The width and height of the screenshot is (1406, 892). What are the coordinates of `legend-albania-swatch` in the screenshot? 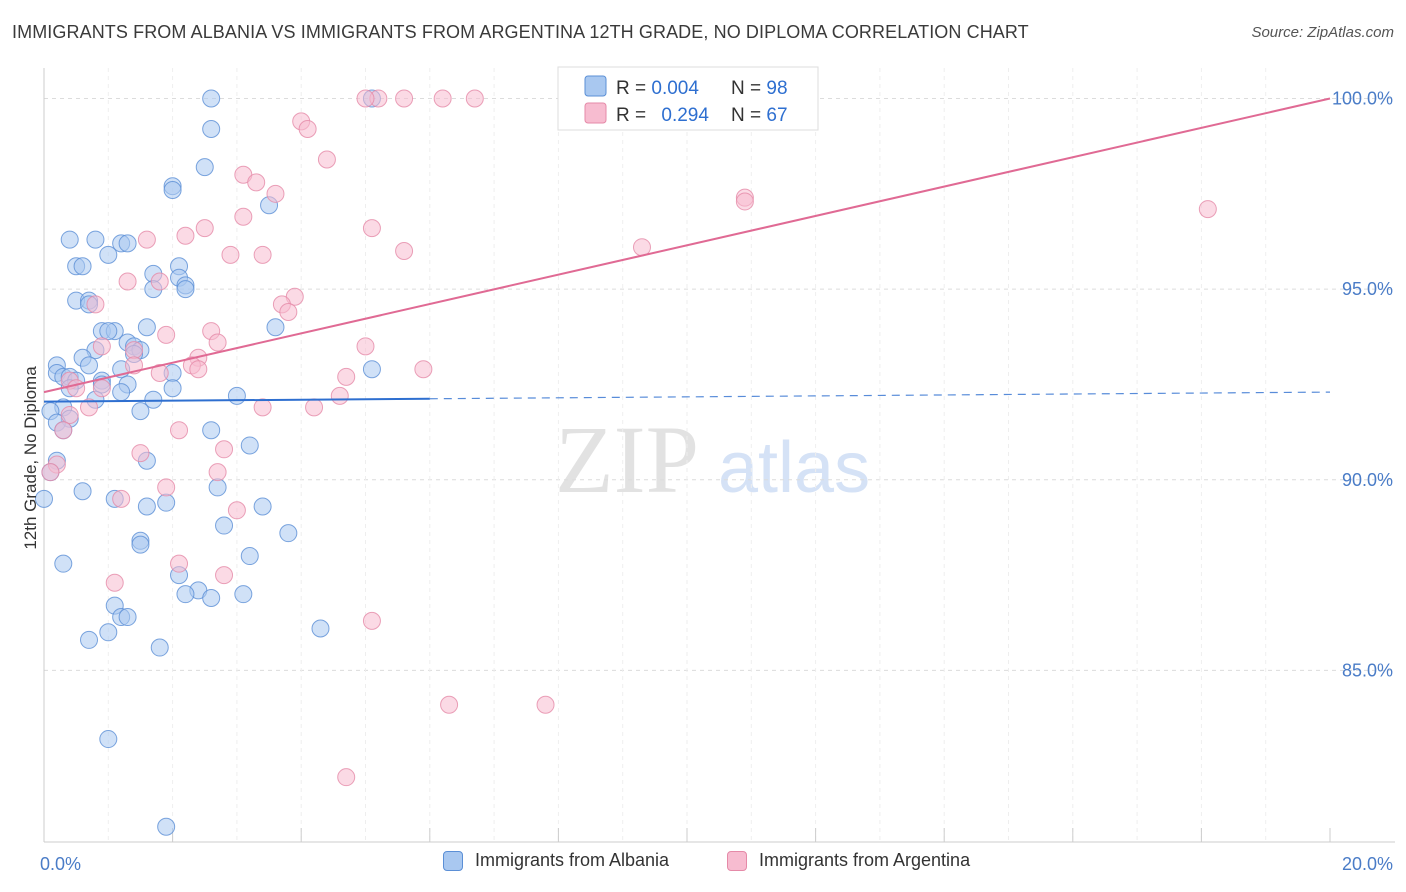 It's located at (595, 86).